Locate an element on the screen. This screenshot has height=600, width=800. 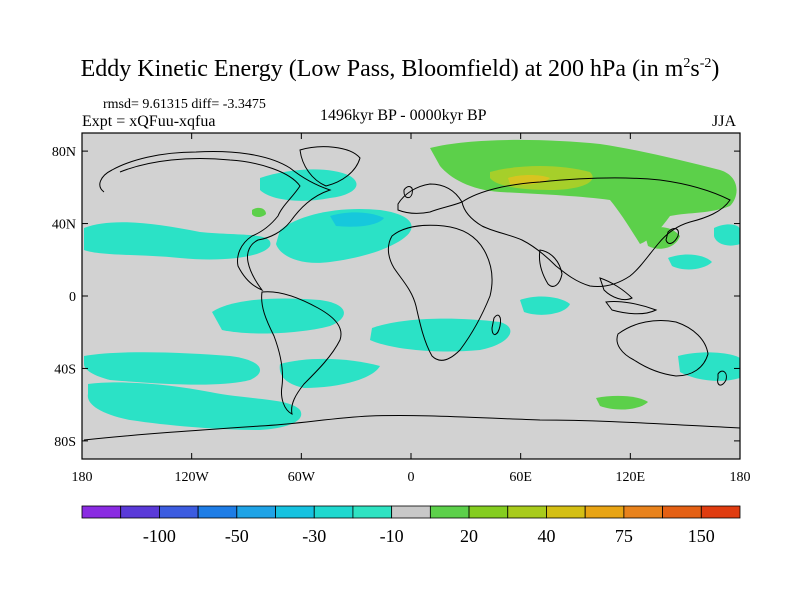
colorbar-label: 150 is located at coordinates (701, 536).